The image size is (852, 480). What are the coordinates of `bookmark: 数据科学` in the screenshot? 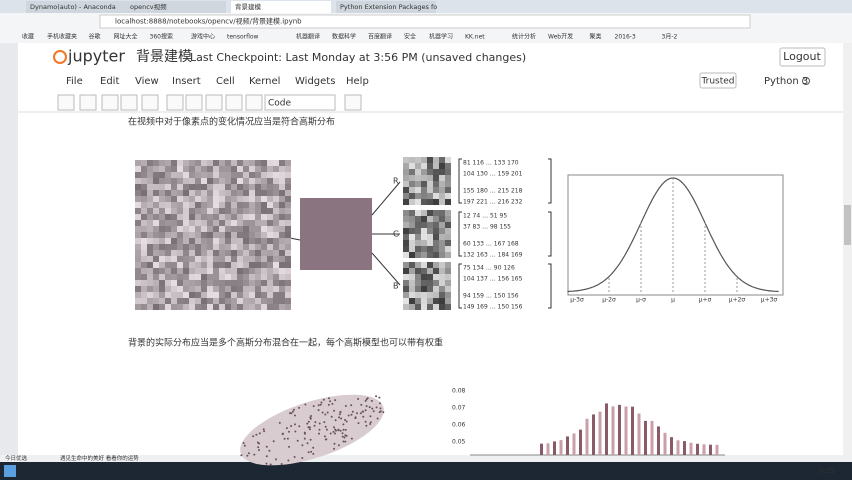 It's located at (344, 37).